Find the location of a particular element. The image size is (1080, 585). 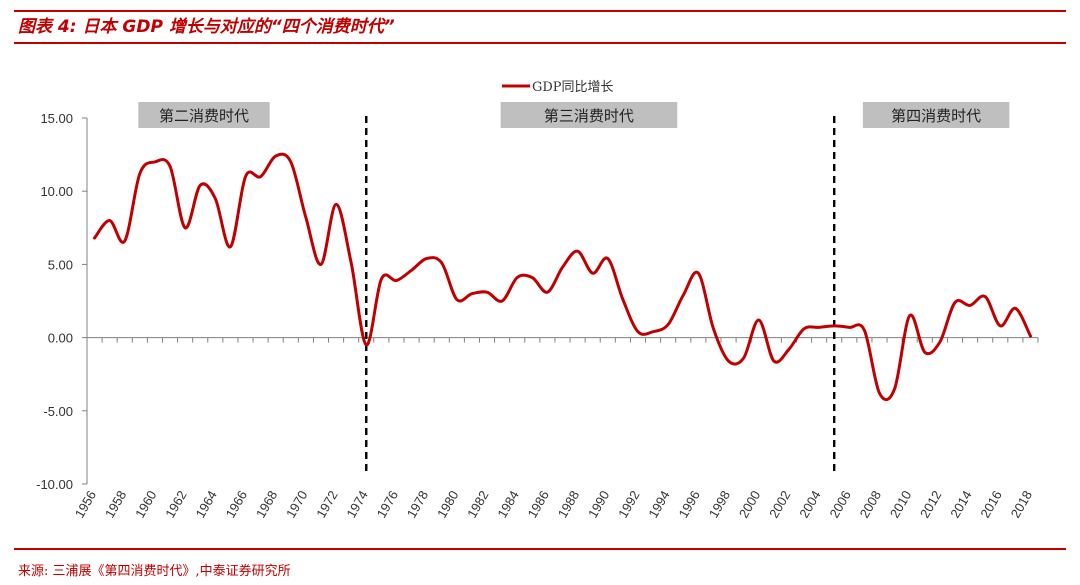

x-tick-label: 1962 is located at coordinates (175, 504).